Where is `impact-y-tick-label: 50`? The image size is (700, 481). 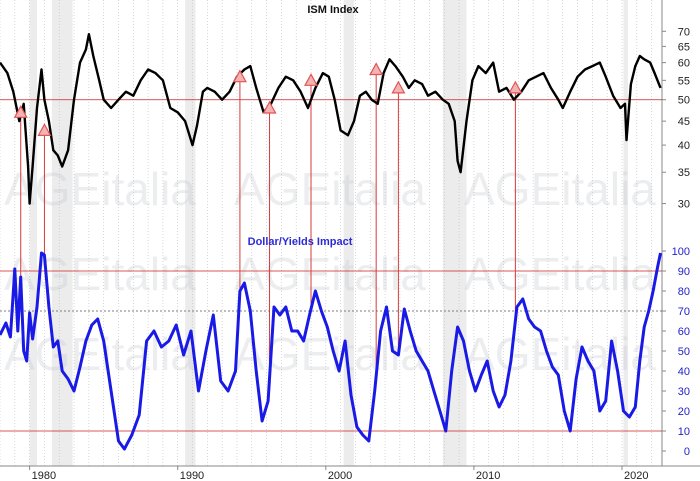
impact-y-tick-label: 50 is located at coordinates (684, 352).